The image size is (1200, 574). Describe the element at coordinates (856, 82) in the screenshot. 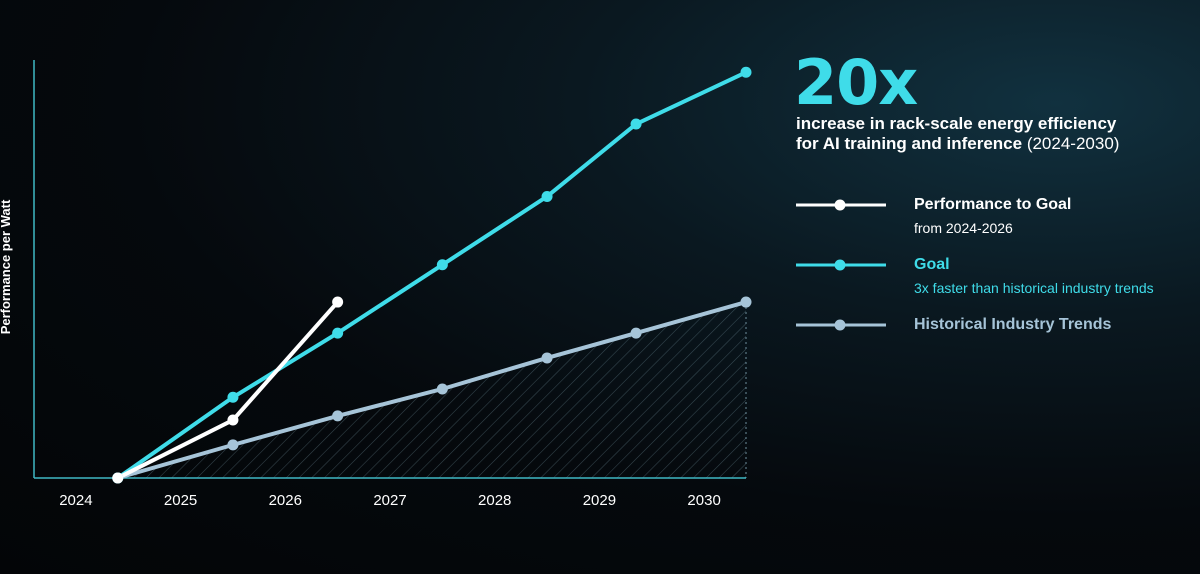

I see `headline-value: 20x` at that location.